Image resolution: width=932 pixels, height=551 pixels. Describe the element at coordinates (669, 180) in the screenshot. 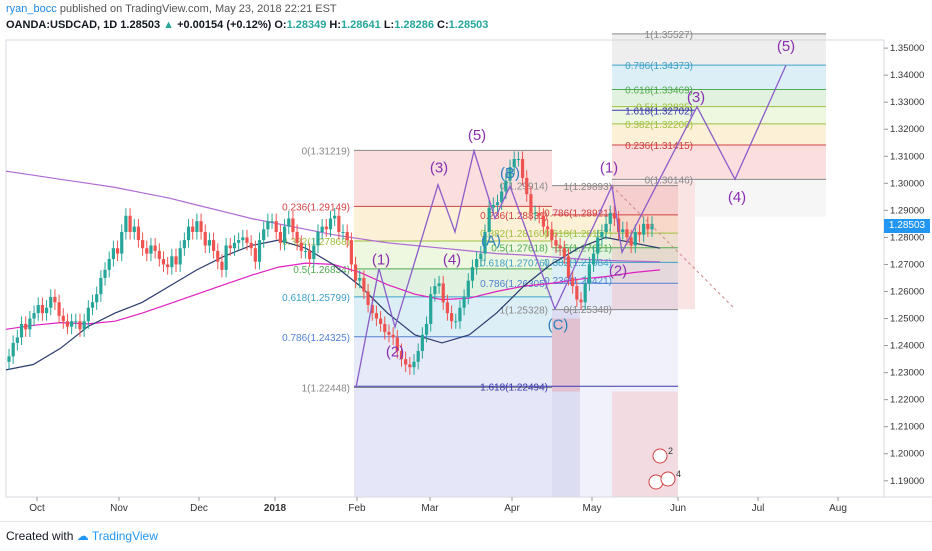

I see `fib4-label: 0(1.30146)` at that location.